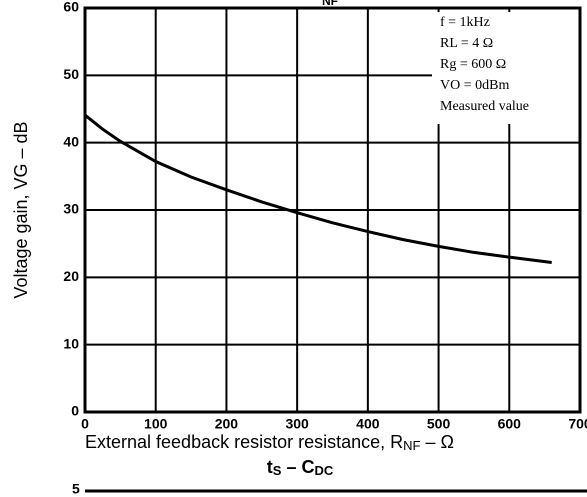 Image resolution: width=587 pixels, height=497 pixels. What do you see at coordinates (277, 470) in the screenshot?
I see `title-sub: S` at bounding box center [277, 470].